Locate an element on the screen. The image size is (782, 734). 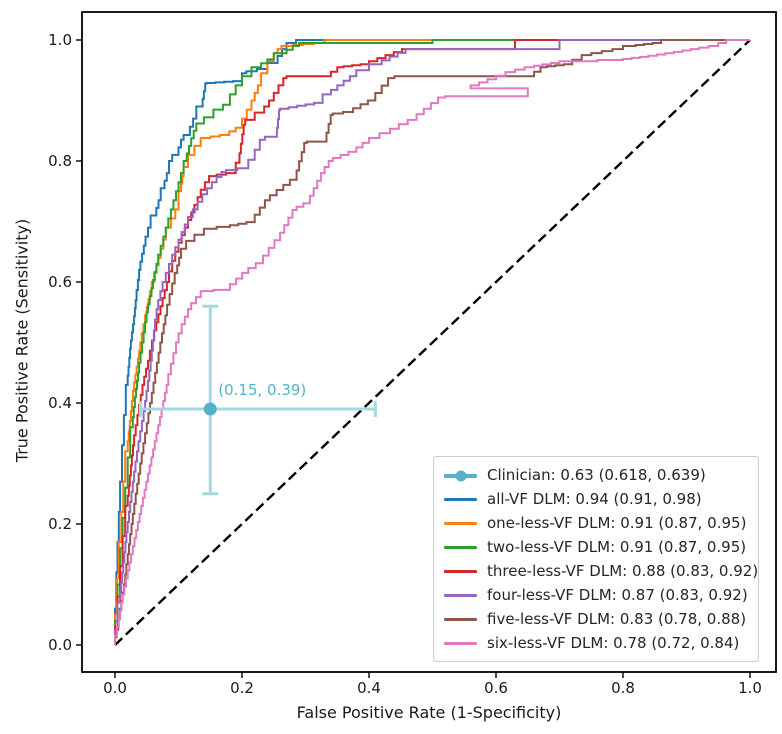
legend-swatch-clinician is located at coordinates (460, 476).